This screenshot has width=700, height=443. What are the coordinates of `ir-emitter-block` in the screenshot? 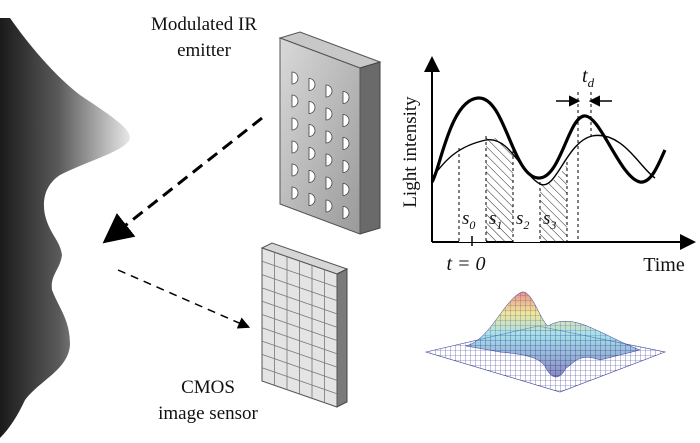 It's located at (330, 133).